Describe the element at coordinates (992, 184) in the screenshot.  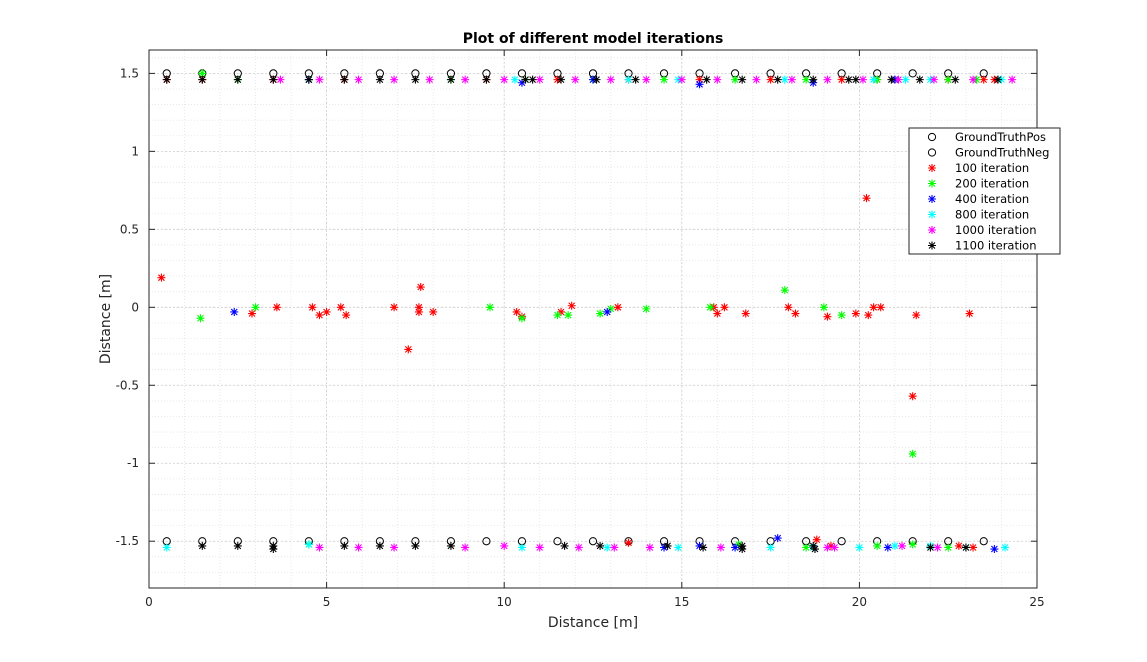
I see `legend-entry: 200 iteration` at that location.